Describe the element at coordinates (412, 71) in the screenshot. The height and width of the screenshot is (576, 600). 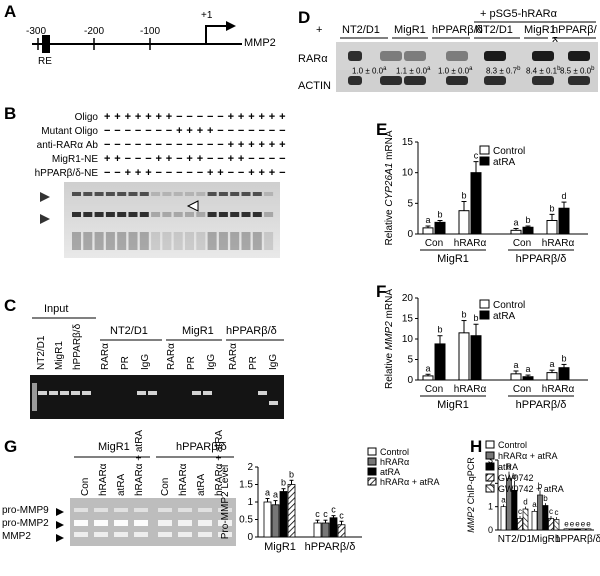
I see `quant-number: 1.1 ± 0.0` at that location.